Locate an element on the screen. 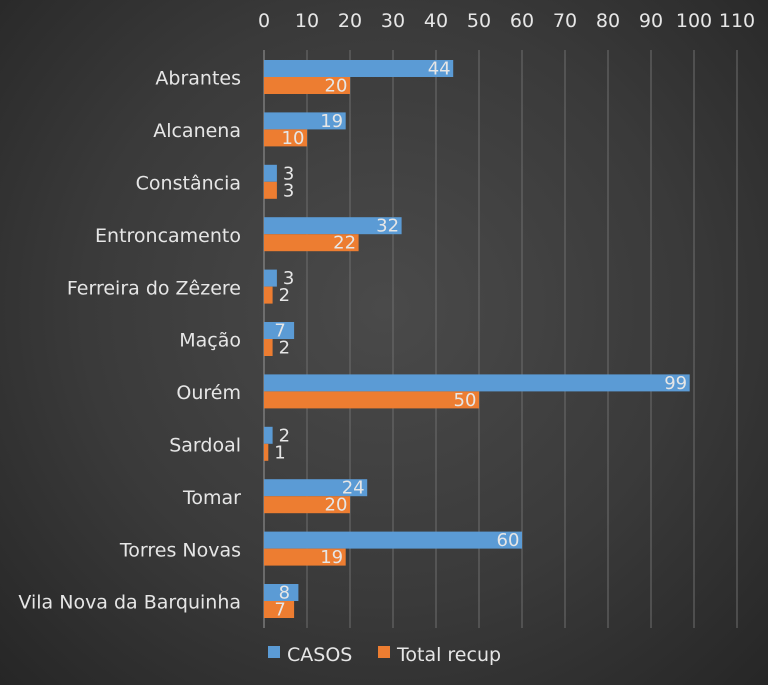 This screenshot has height=685, width=768. bar-total-recup-constancia is located at coordinates (270, 190).